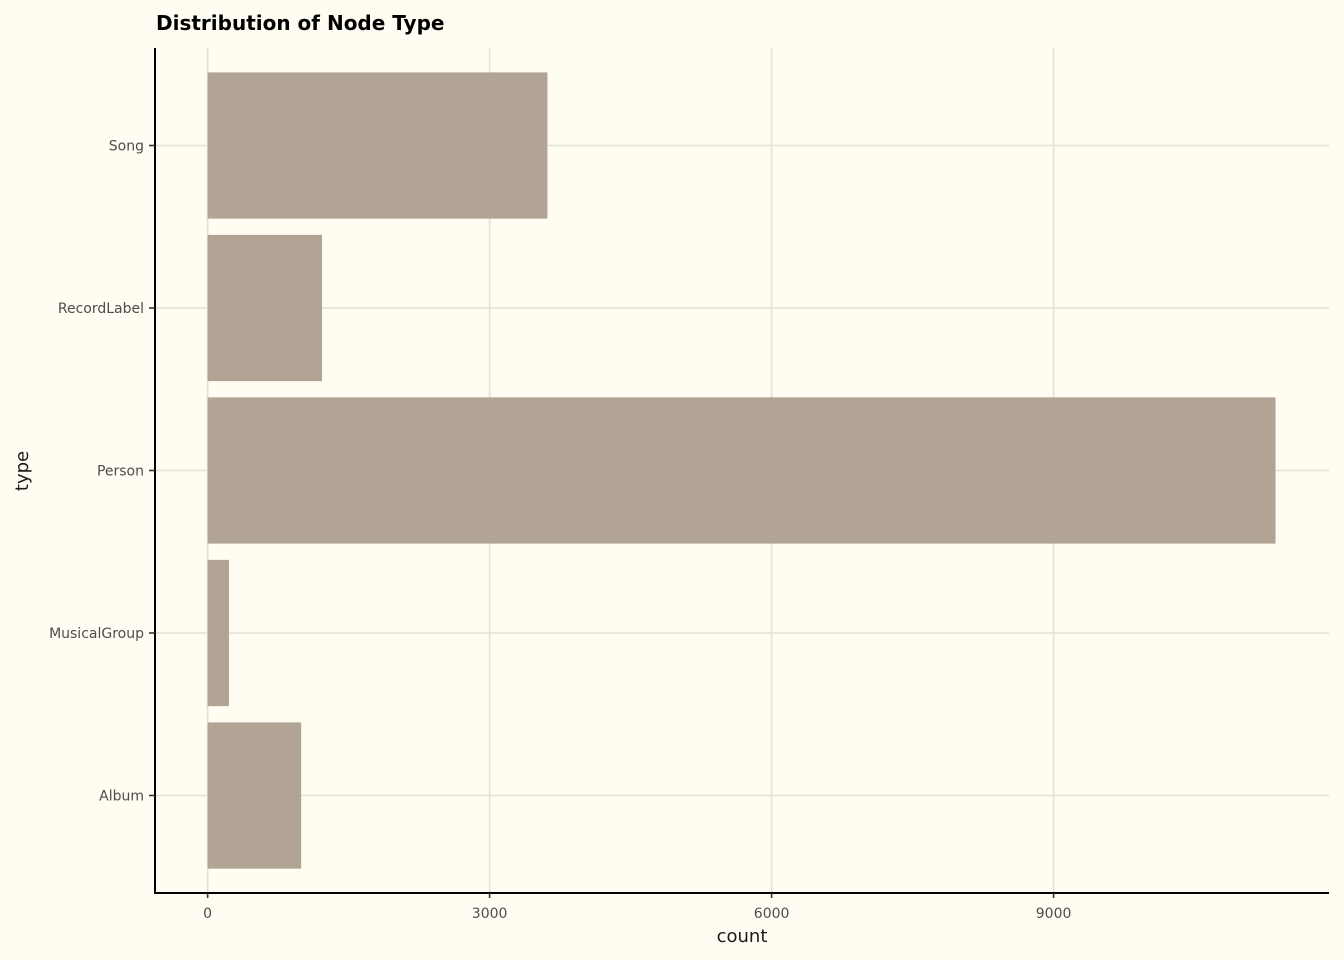 This screenshot has width=1344, height=960. Describe the element at coordinates (207, 914) in the screenshot. I see `x-tick-label: 0` at that location.